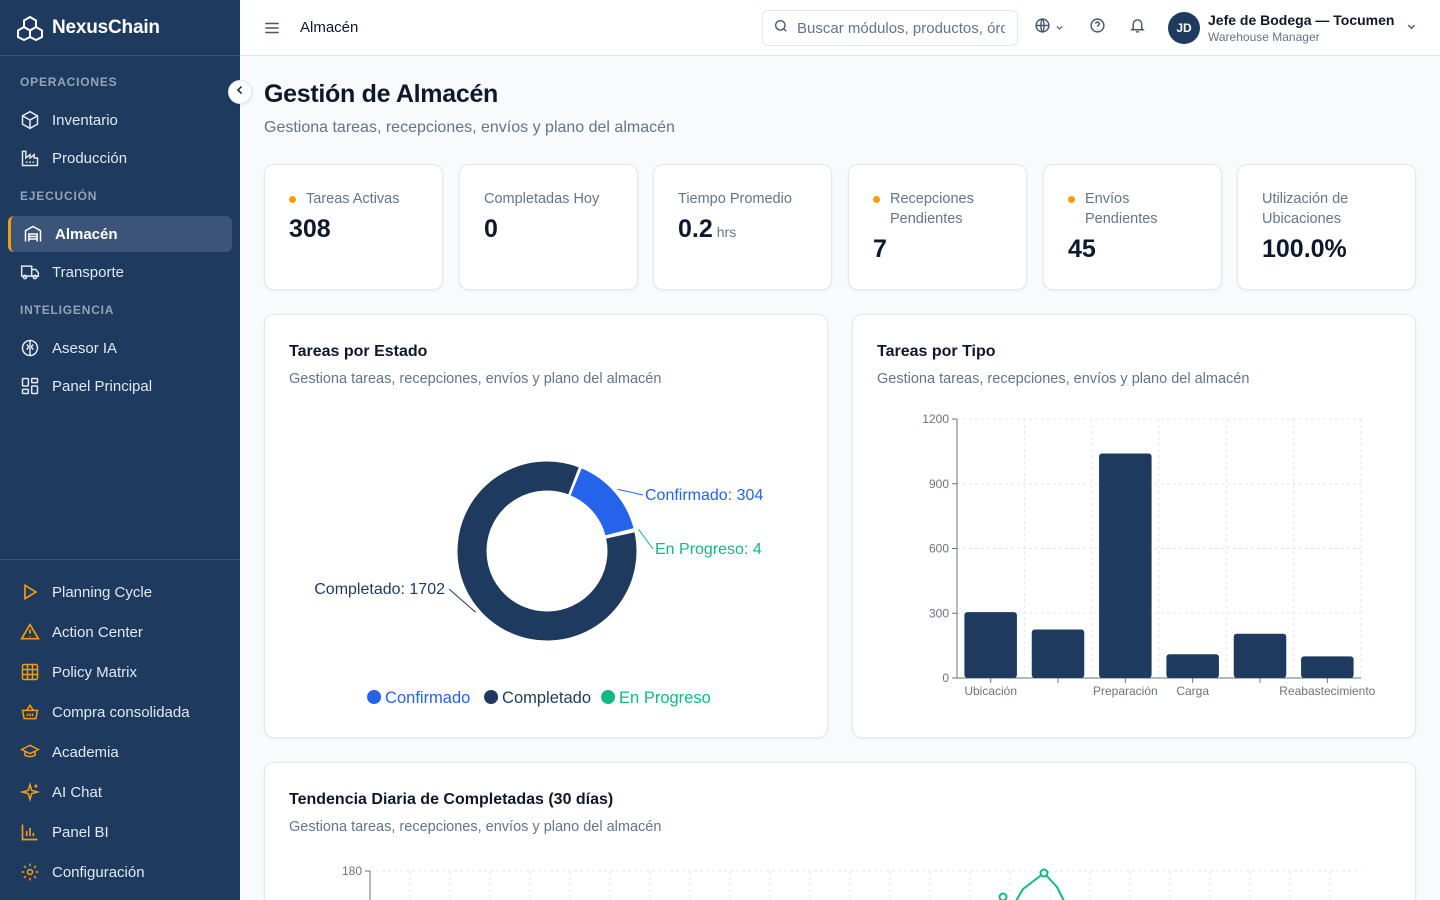  I want to click on x-tick-label: Reabastecimiento, so click(1327, 691).